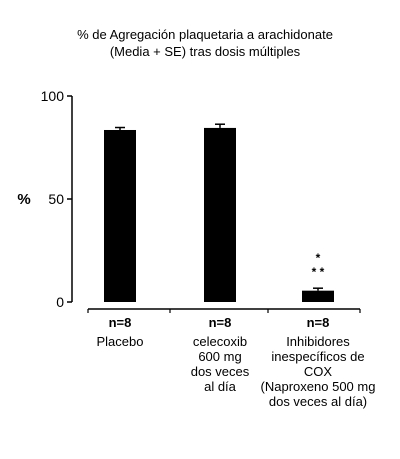  I want to click on category-label: inespecíficos de, so click(317, 356).